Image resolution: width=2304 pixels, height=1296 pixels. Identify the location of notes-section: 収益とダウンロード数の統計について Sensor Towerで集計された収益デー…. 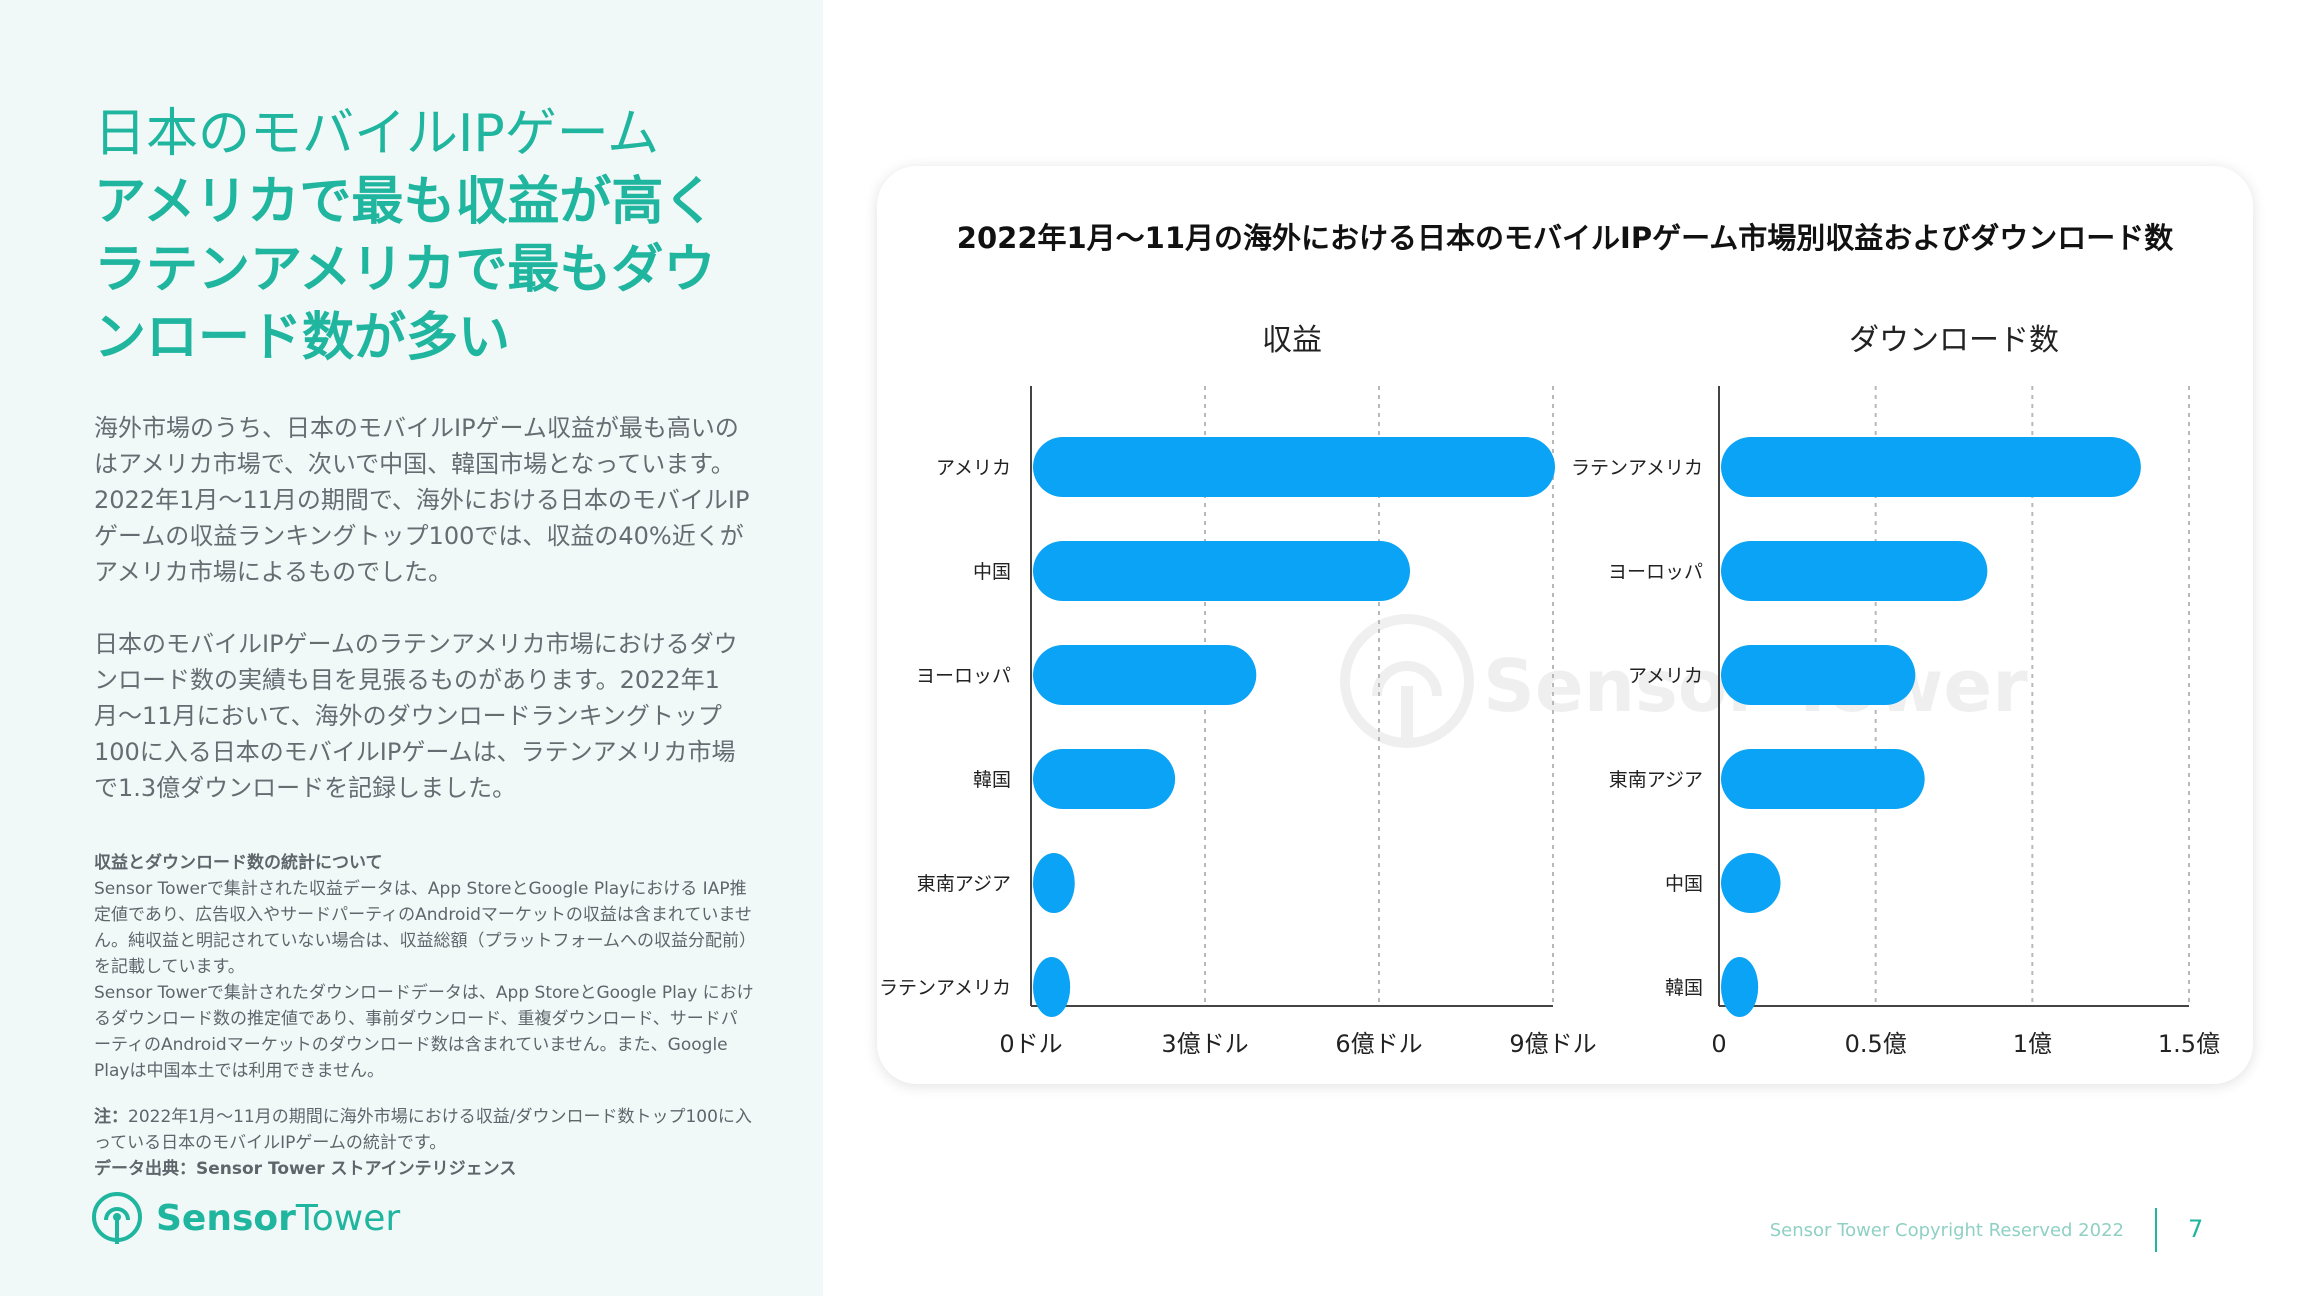
(424, 1016).